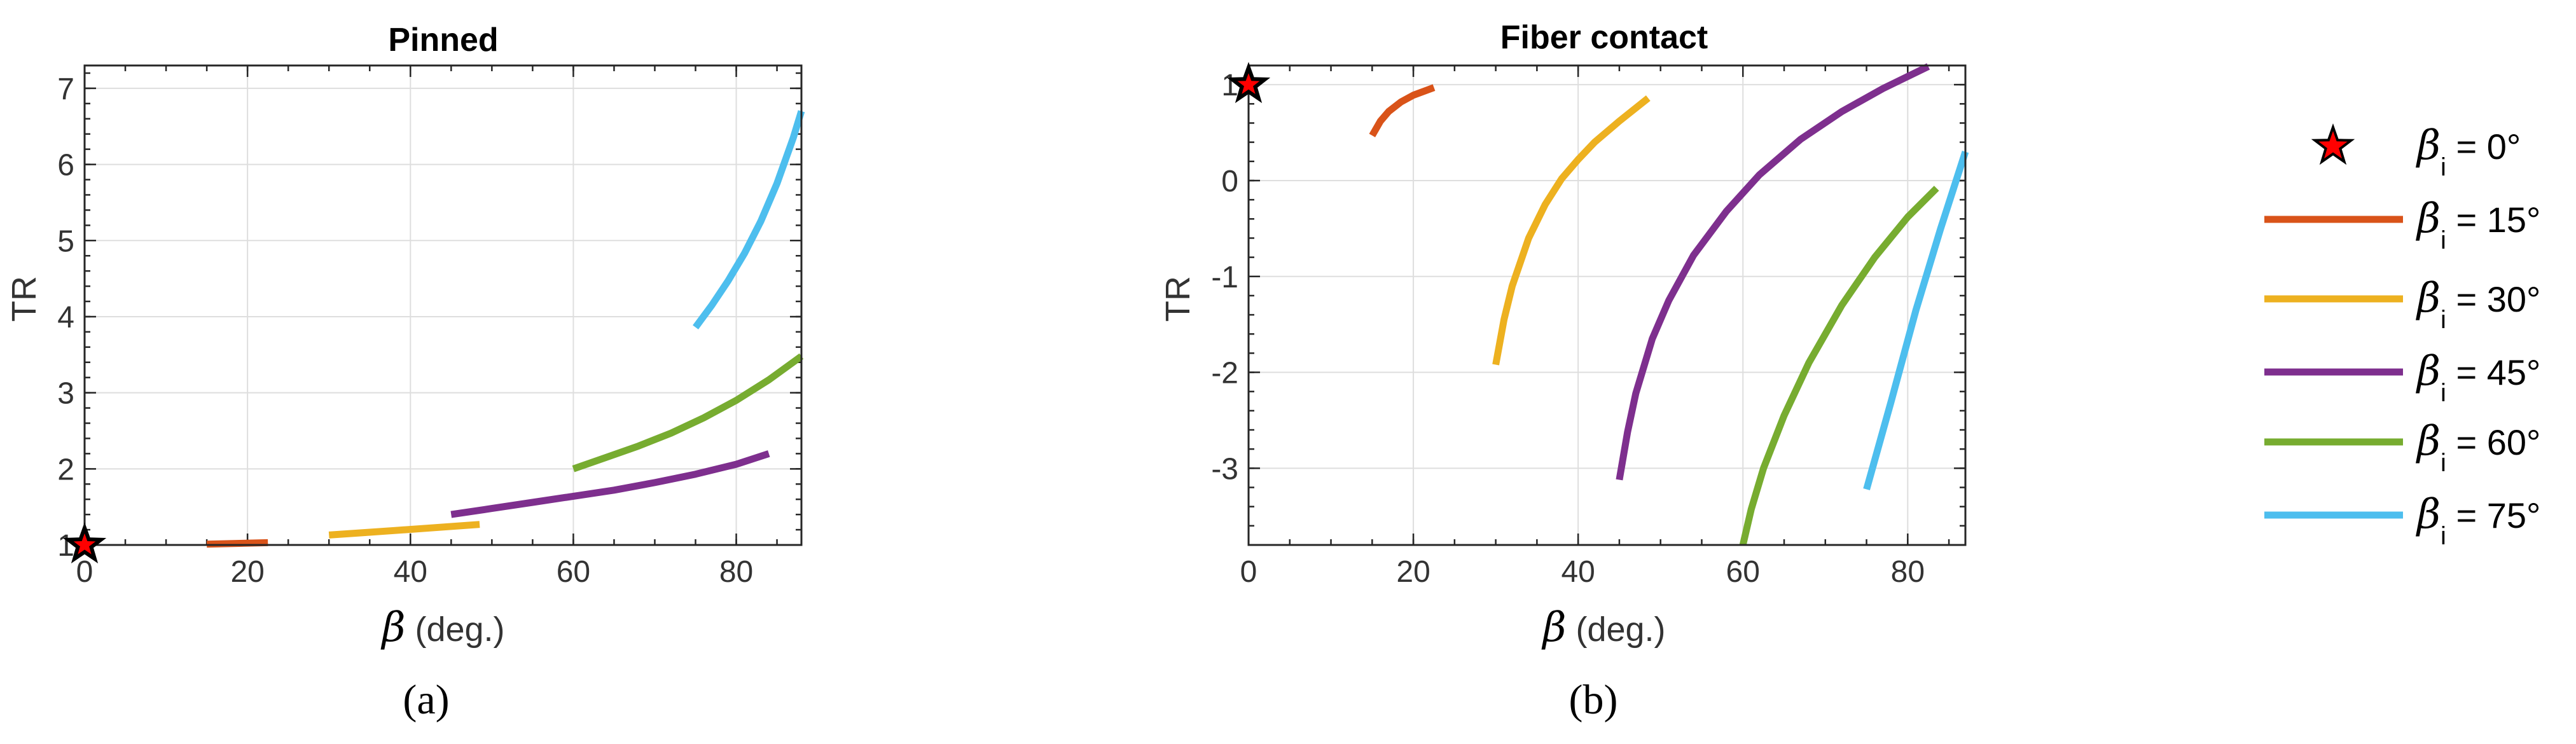 The height and width of the screenshot is (744, 2576). What do you see at coordinates (2402, 377) in the screenshot?
I see `legend-item: βi = 45°` at bounding box center [2402, 377].